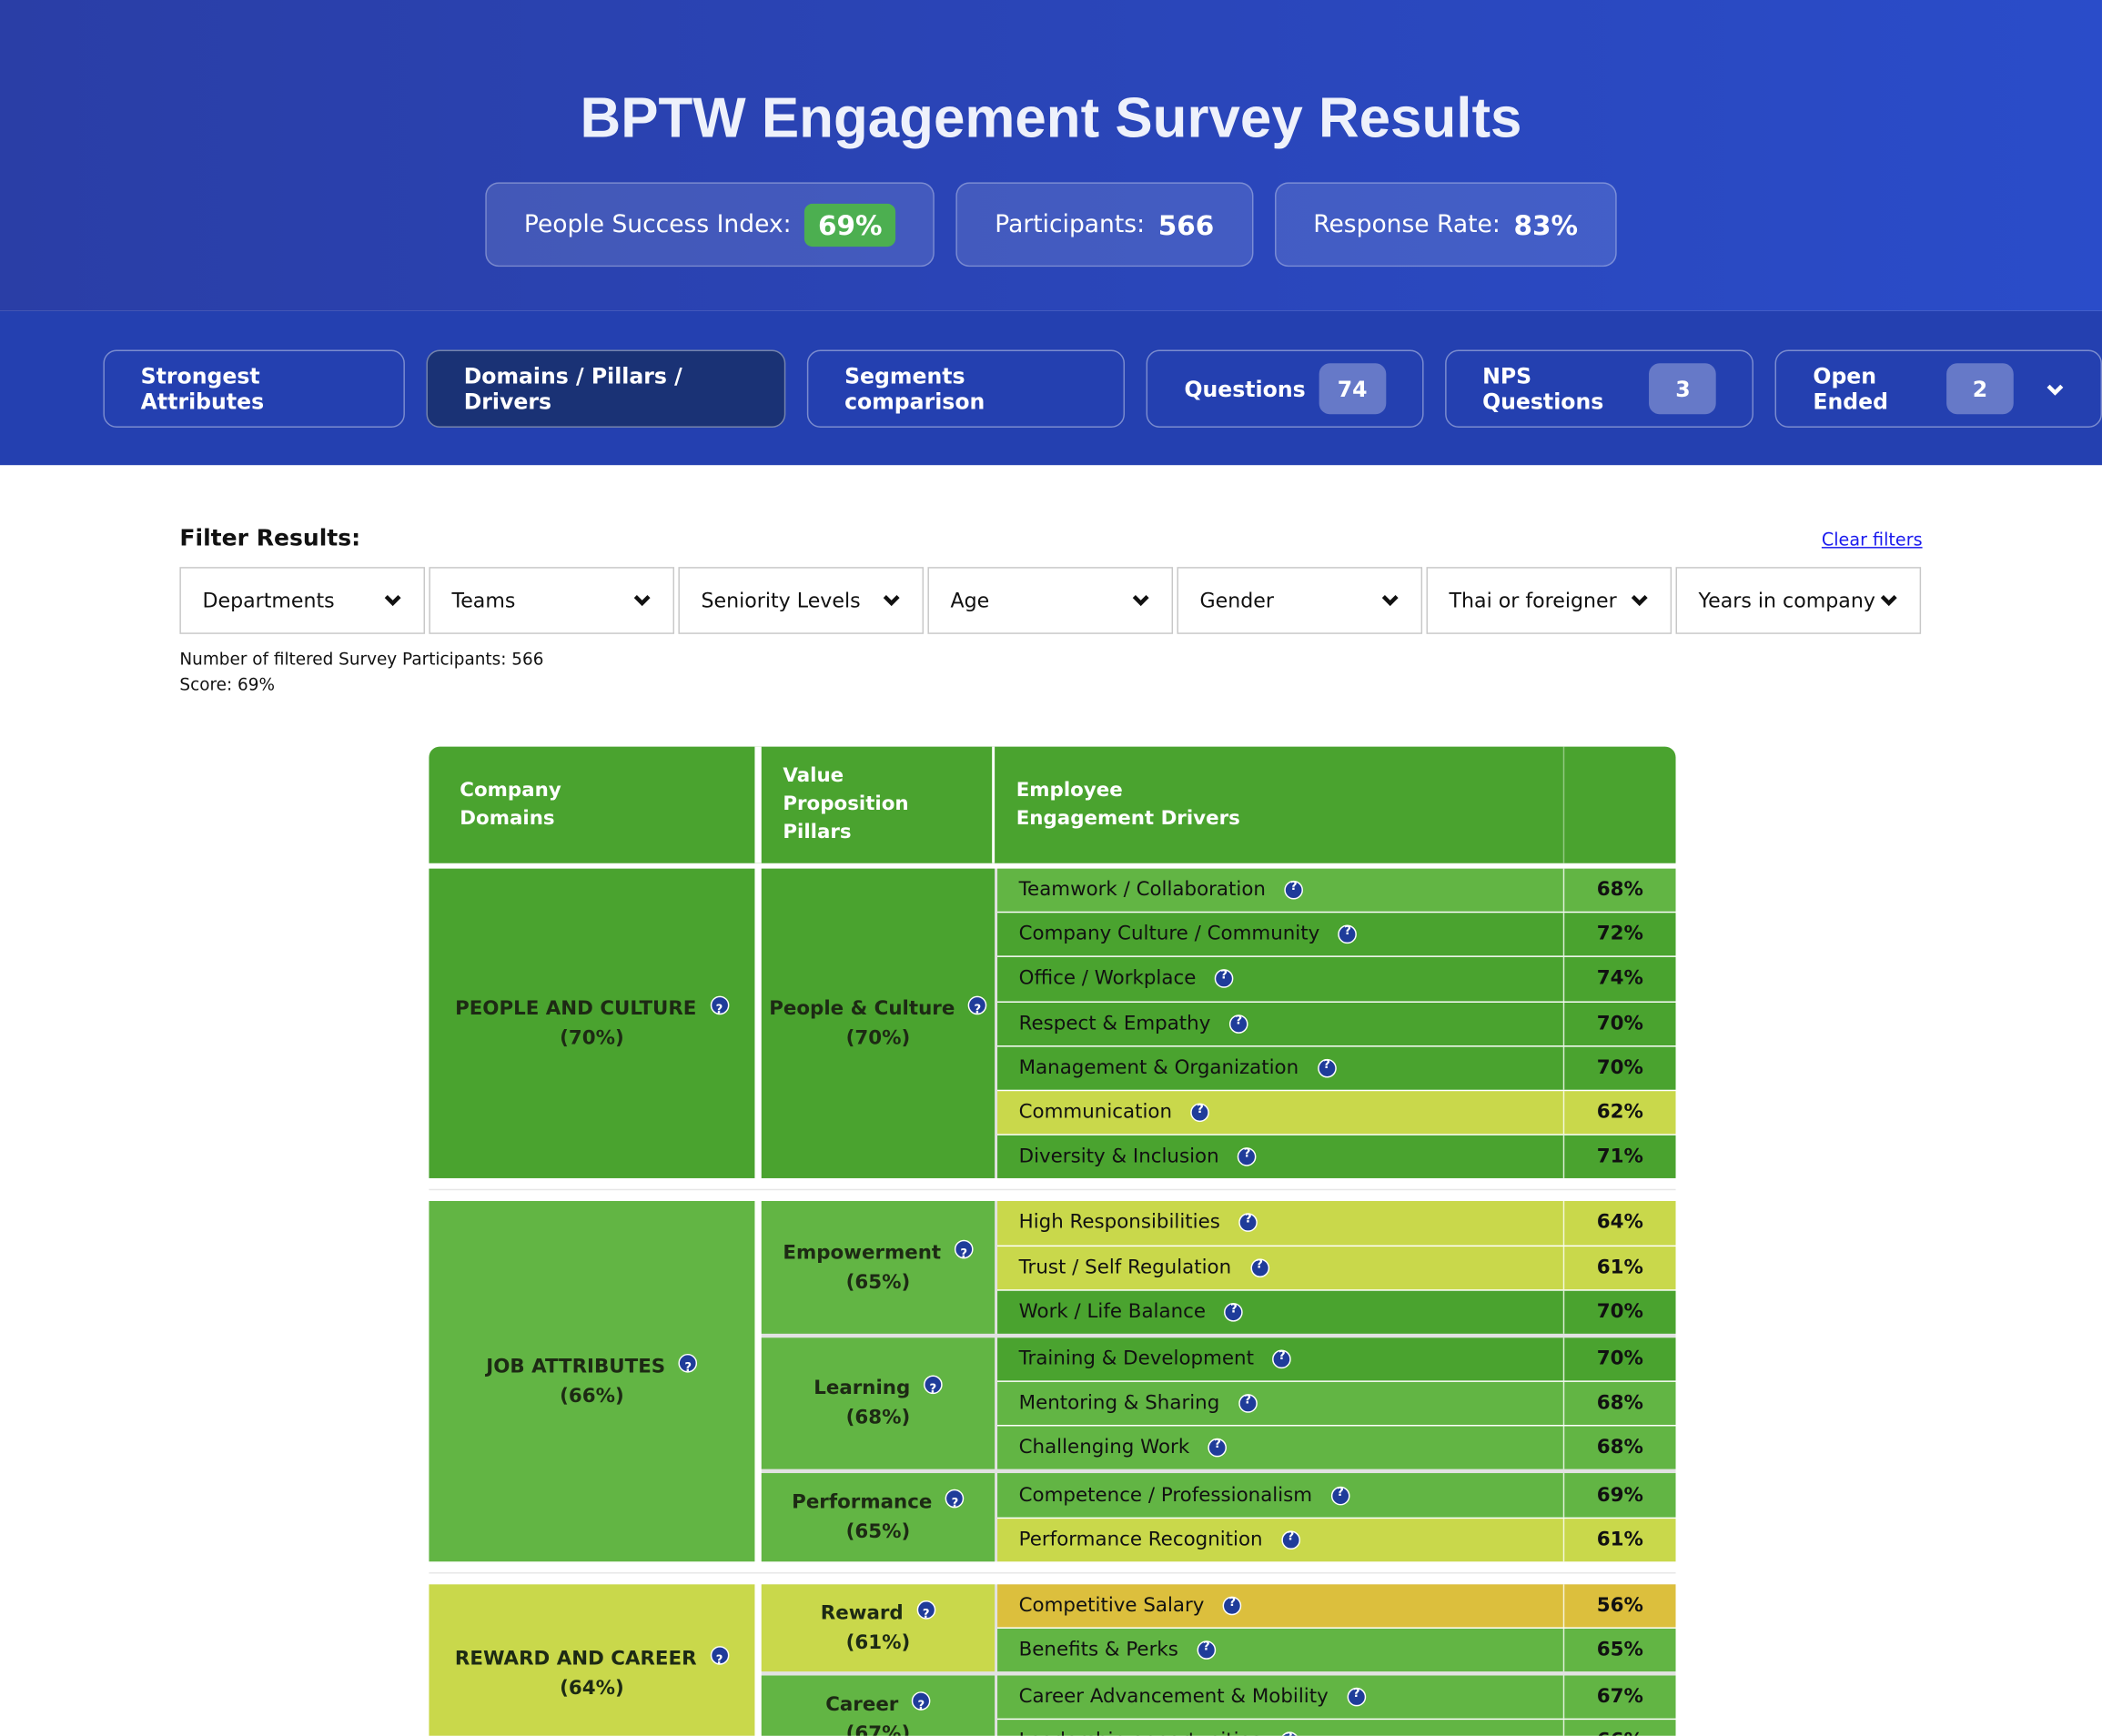 The height and width of the screenshot is (1736, 2102). What do you see at coordinates (1280, 1496) in the screenshot?
I see `driver-name-cell: Competence / Professionalism` at bounding box center [1280, 1496].